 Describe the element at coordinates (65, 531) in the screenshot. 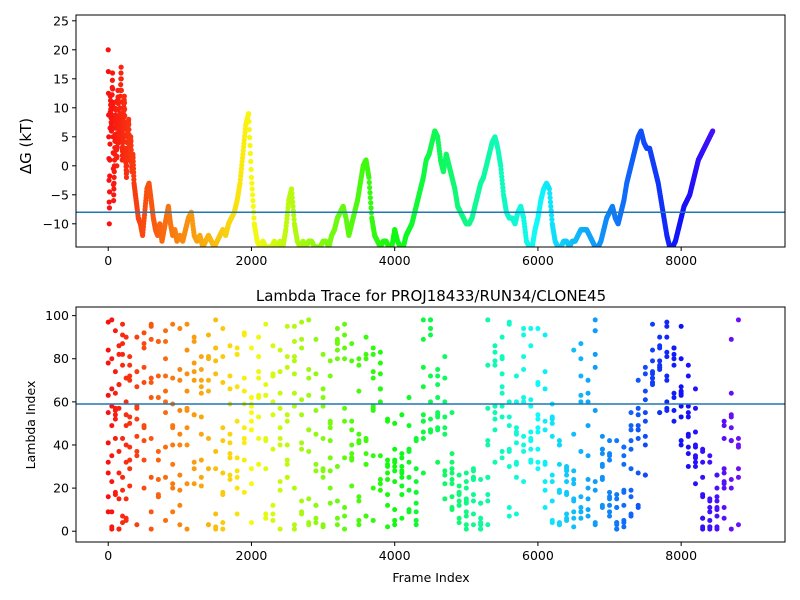

I see `lambda-y-tick-label: 0` at that location.